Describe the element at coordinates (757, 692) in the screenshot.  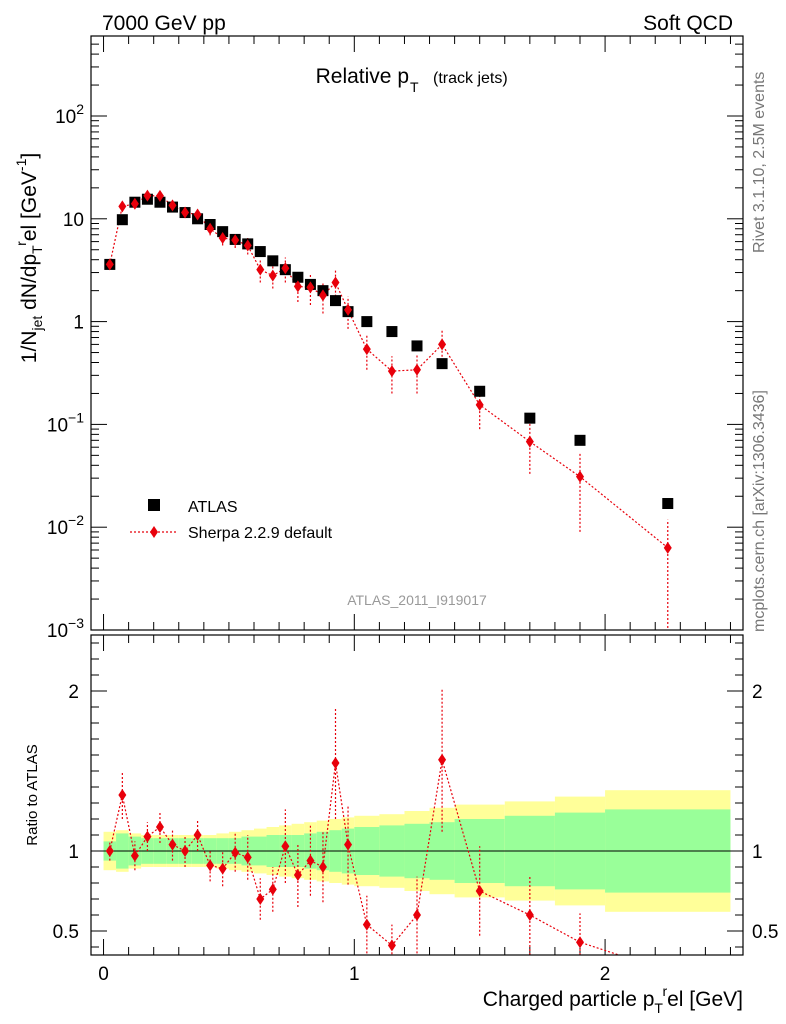
I see `ratio-y-tick-label-right: 2` at that location.